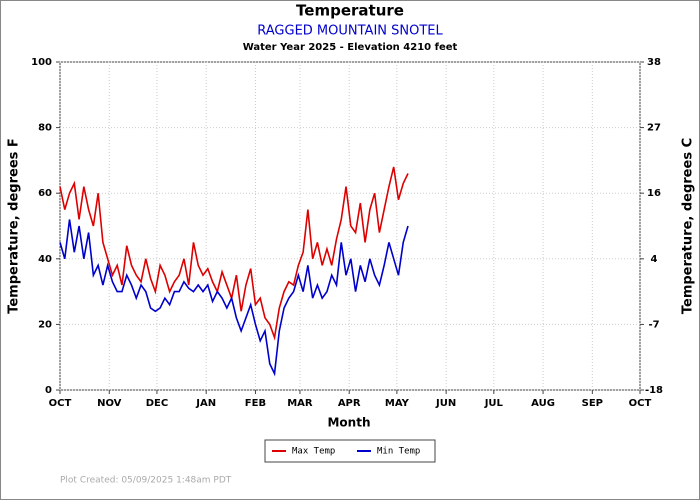  What do you see at coordinates (592, 403) in the screenshot?
I see `x-tick-label: SEP` at bounding box center [592, 403].